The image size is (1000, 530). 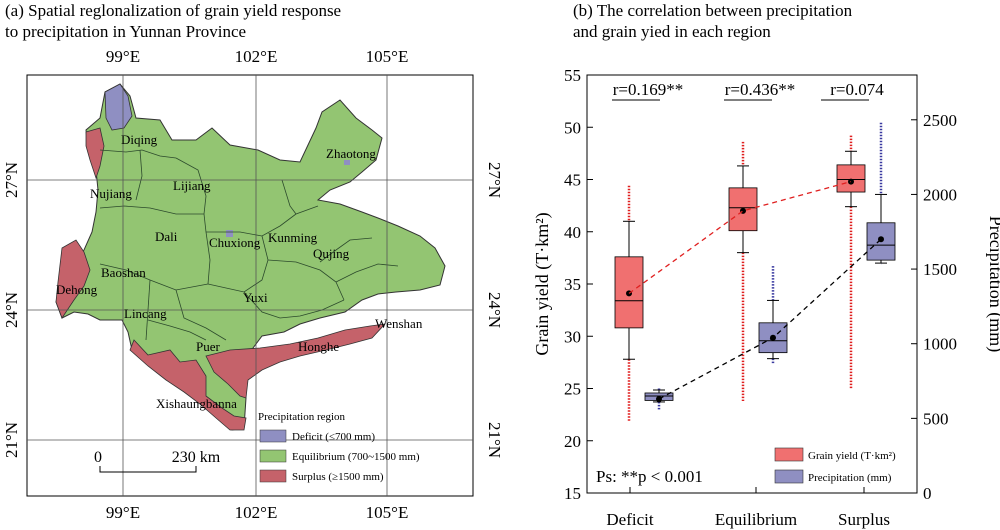 I want to click on lat-label-right-2: 24°N, so click(x=494, y=310).